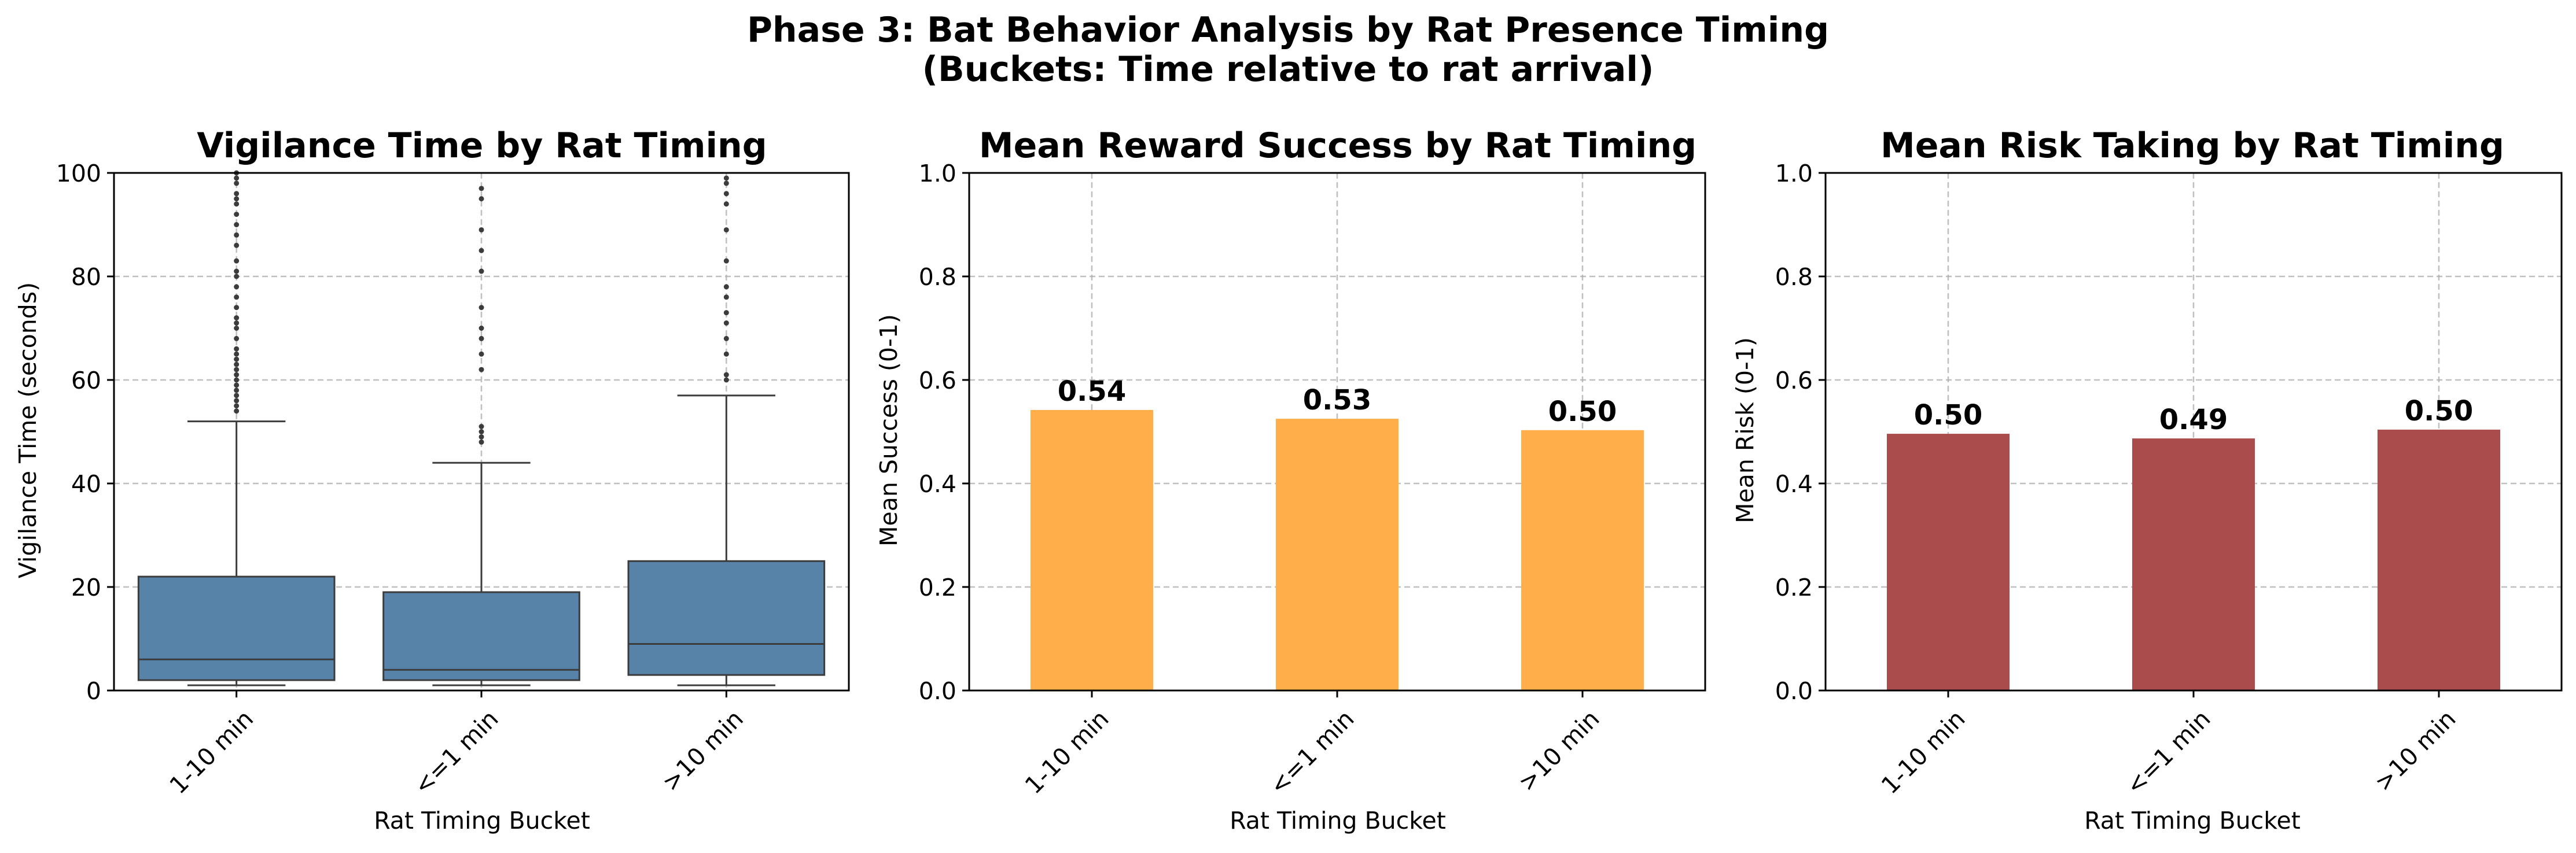 This screenshot has width=2576, height=853. I want to click on panel-title: Mean Risk Taking by Rat Timing, so click(2192, 145).